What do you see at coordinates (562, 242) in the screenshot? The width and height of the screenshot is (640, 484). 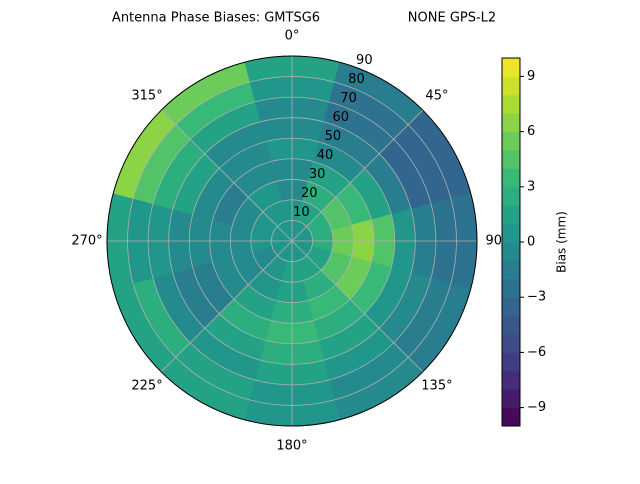 I see `colorbar-label: Bias (mm)` at bounding box center [562, 242].